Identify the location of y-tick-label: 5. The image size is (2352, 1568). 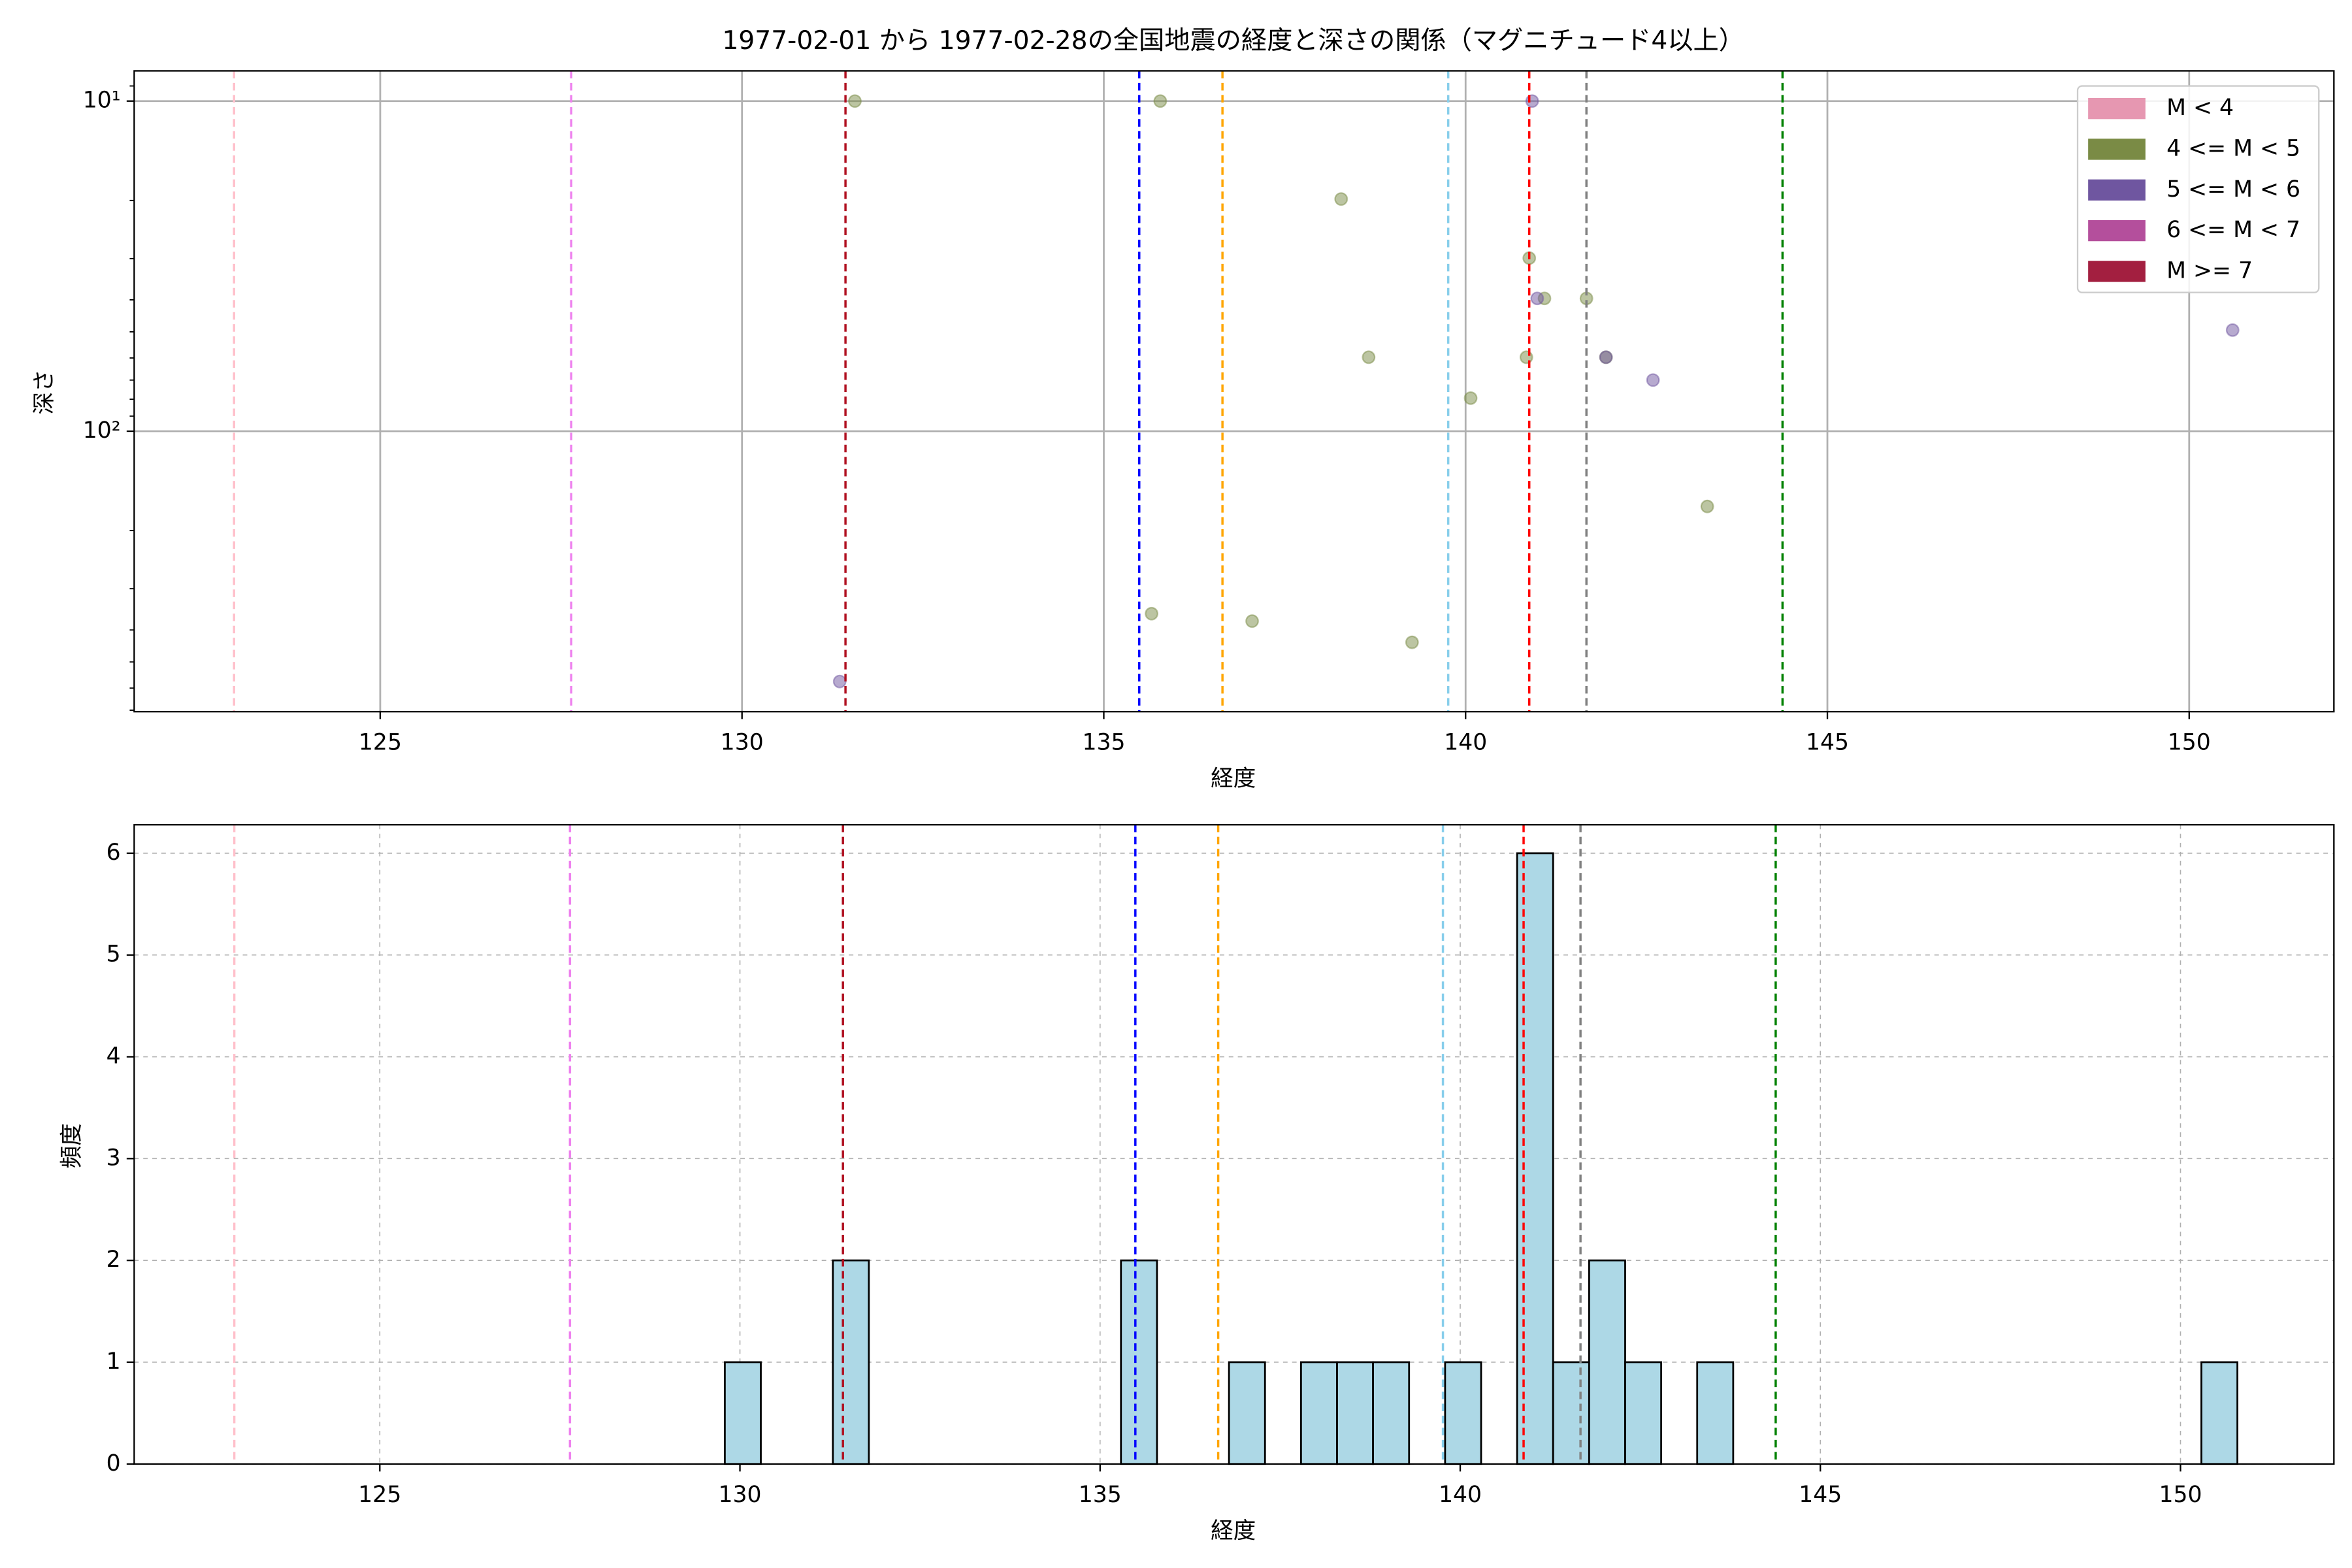
(113, 954).